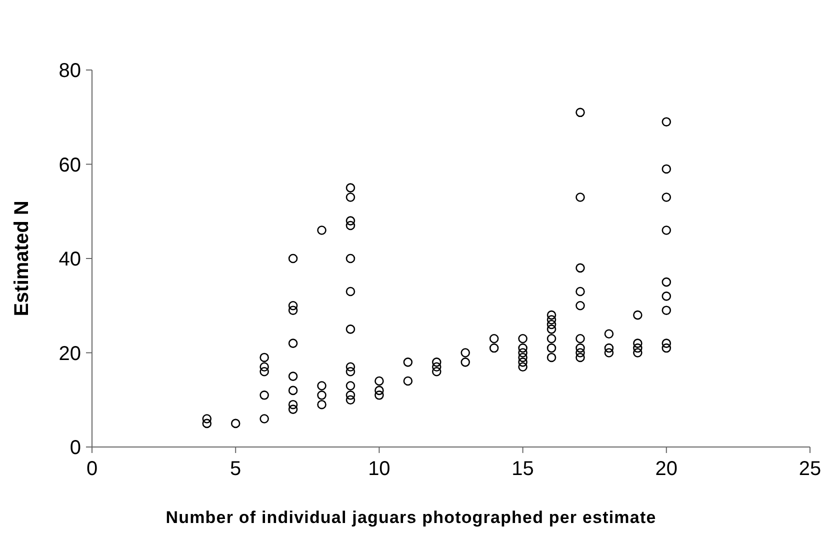  Describe the element at coordinates (411, 517) in the screenshot. I see `x-axis-title: Number of individual jaguars photographed per estimate` at that location.